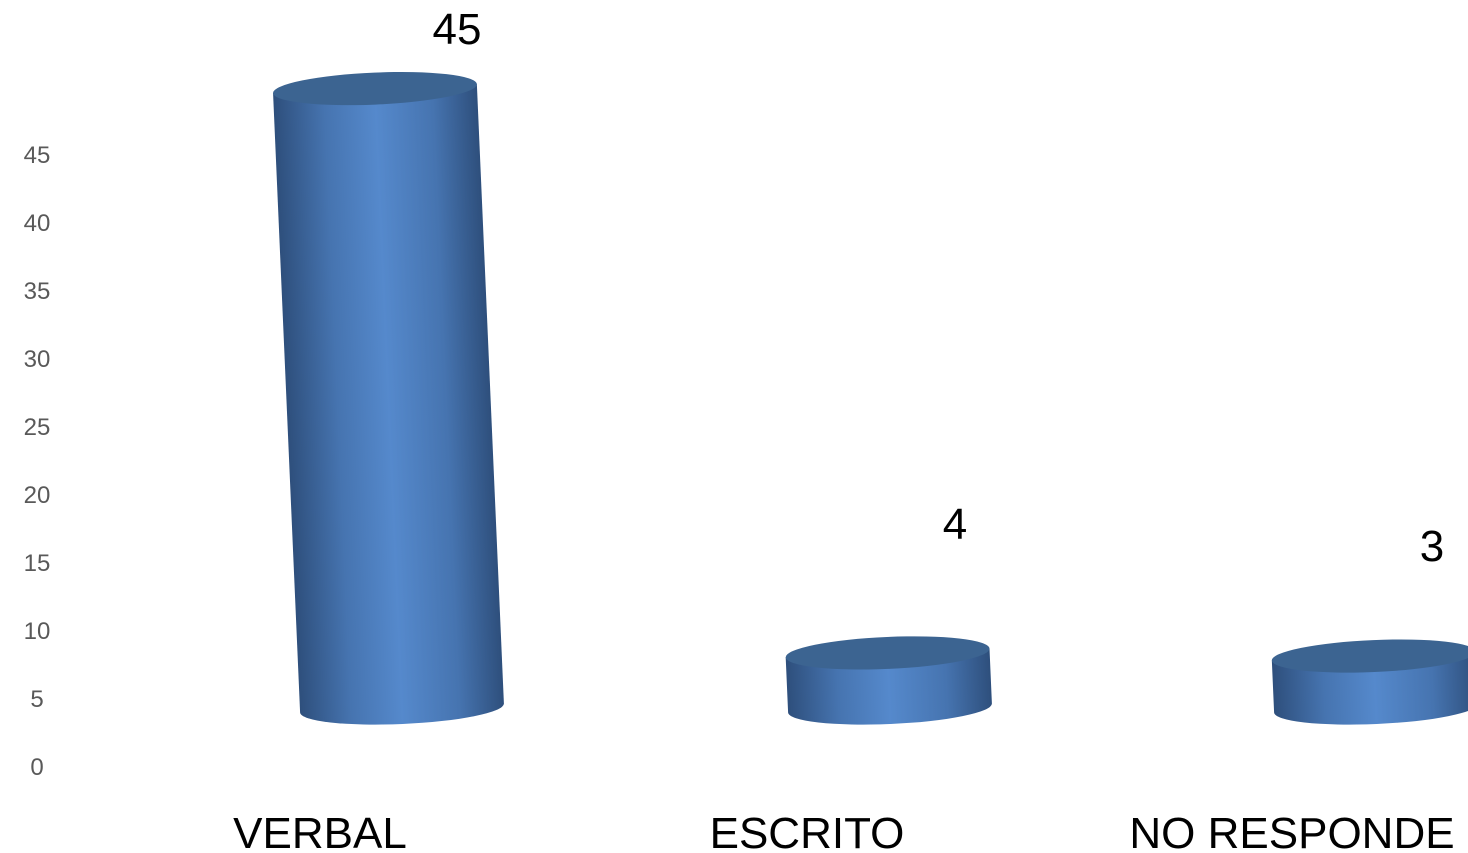 The height and width of the screenshot is (853, 1468). Describe the element at coordinates (1432, 546) in the screenshot. I see `data-label: 3` at that location.